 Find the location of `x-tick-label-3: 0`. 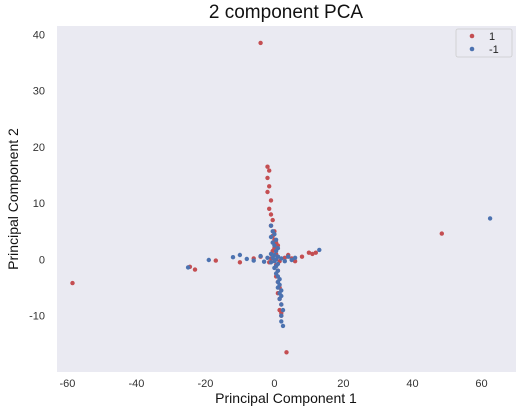

x-tick-label-3: 0 is located at coordinates (274, 384).